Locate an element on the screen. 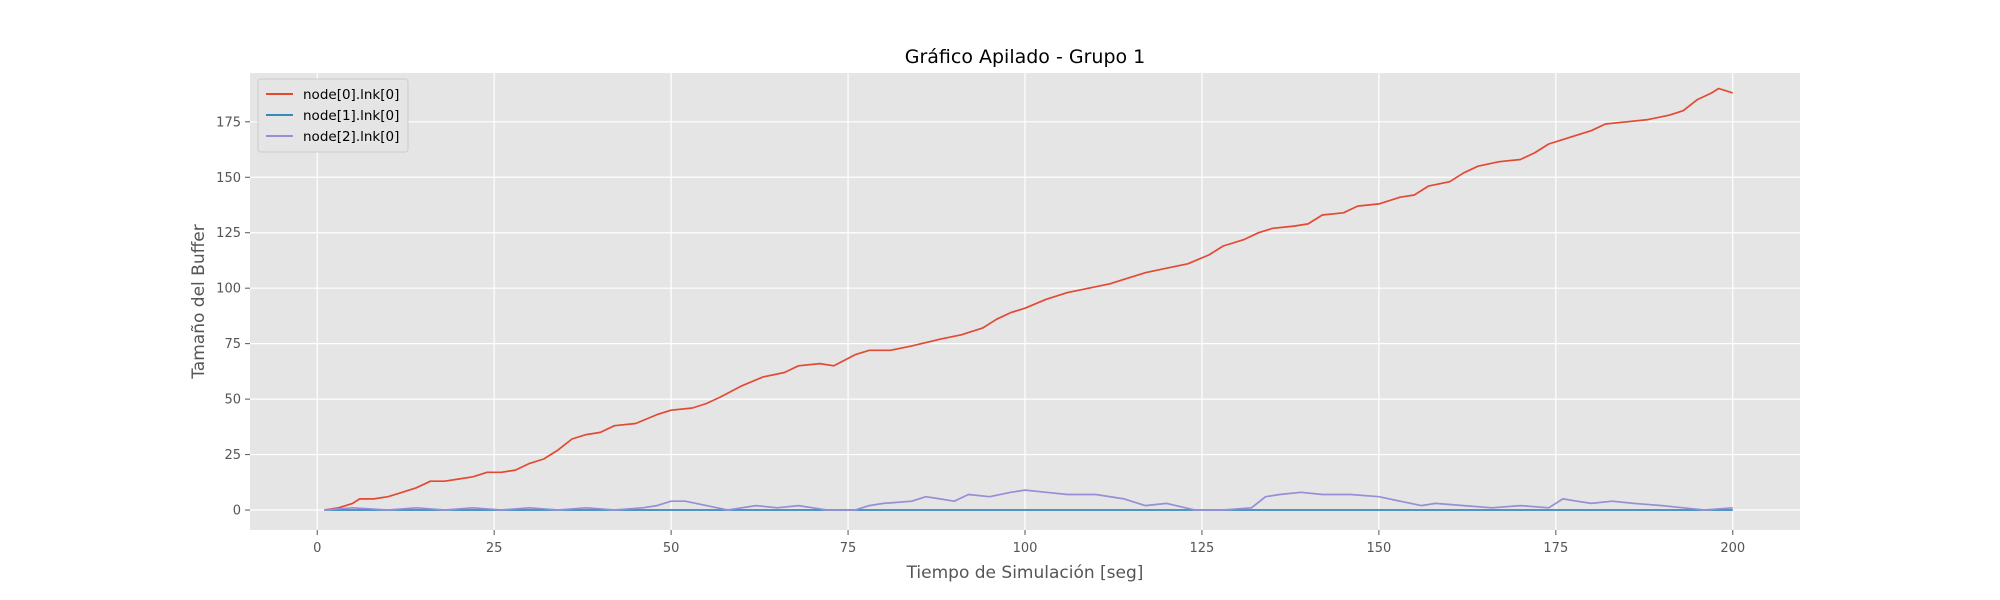 The height and width of the screenshot is (600, 2000). y-tick-label: 50 is located at coordinates (232, 400).